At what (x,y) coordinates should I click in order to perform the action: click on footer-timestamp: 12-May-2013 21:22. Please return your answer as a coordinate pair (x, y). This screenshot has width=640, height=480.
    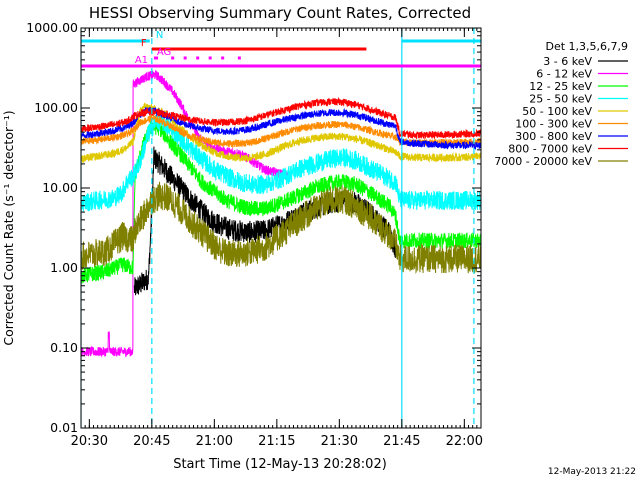
    Looking at the image, I should click on (592, 472).